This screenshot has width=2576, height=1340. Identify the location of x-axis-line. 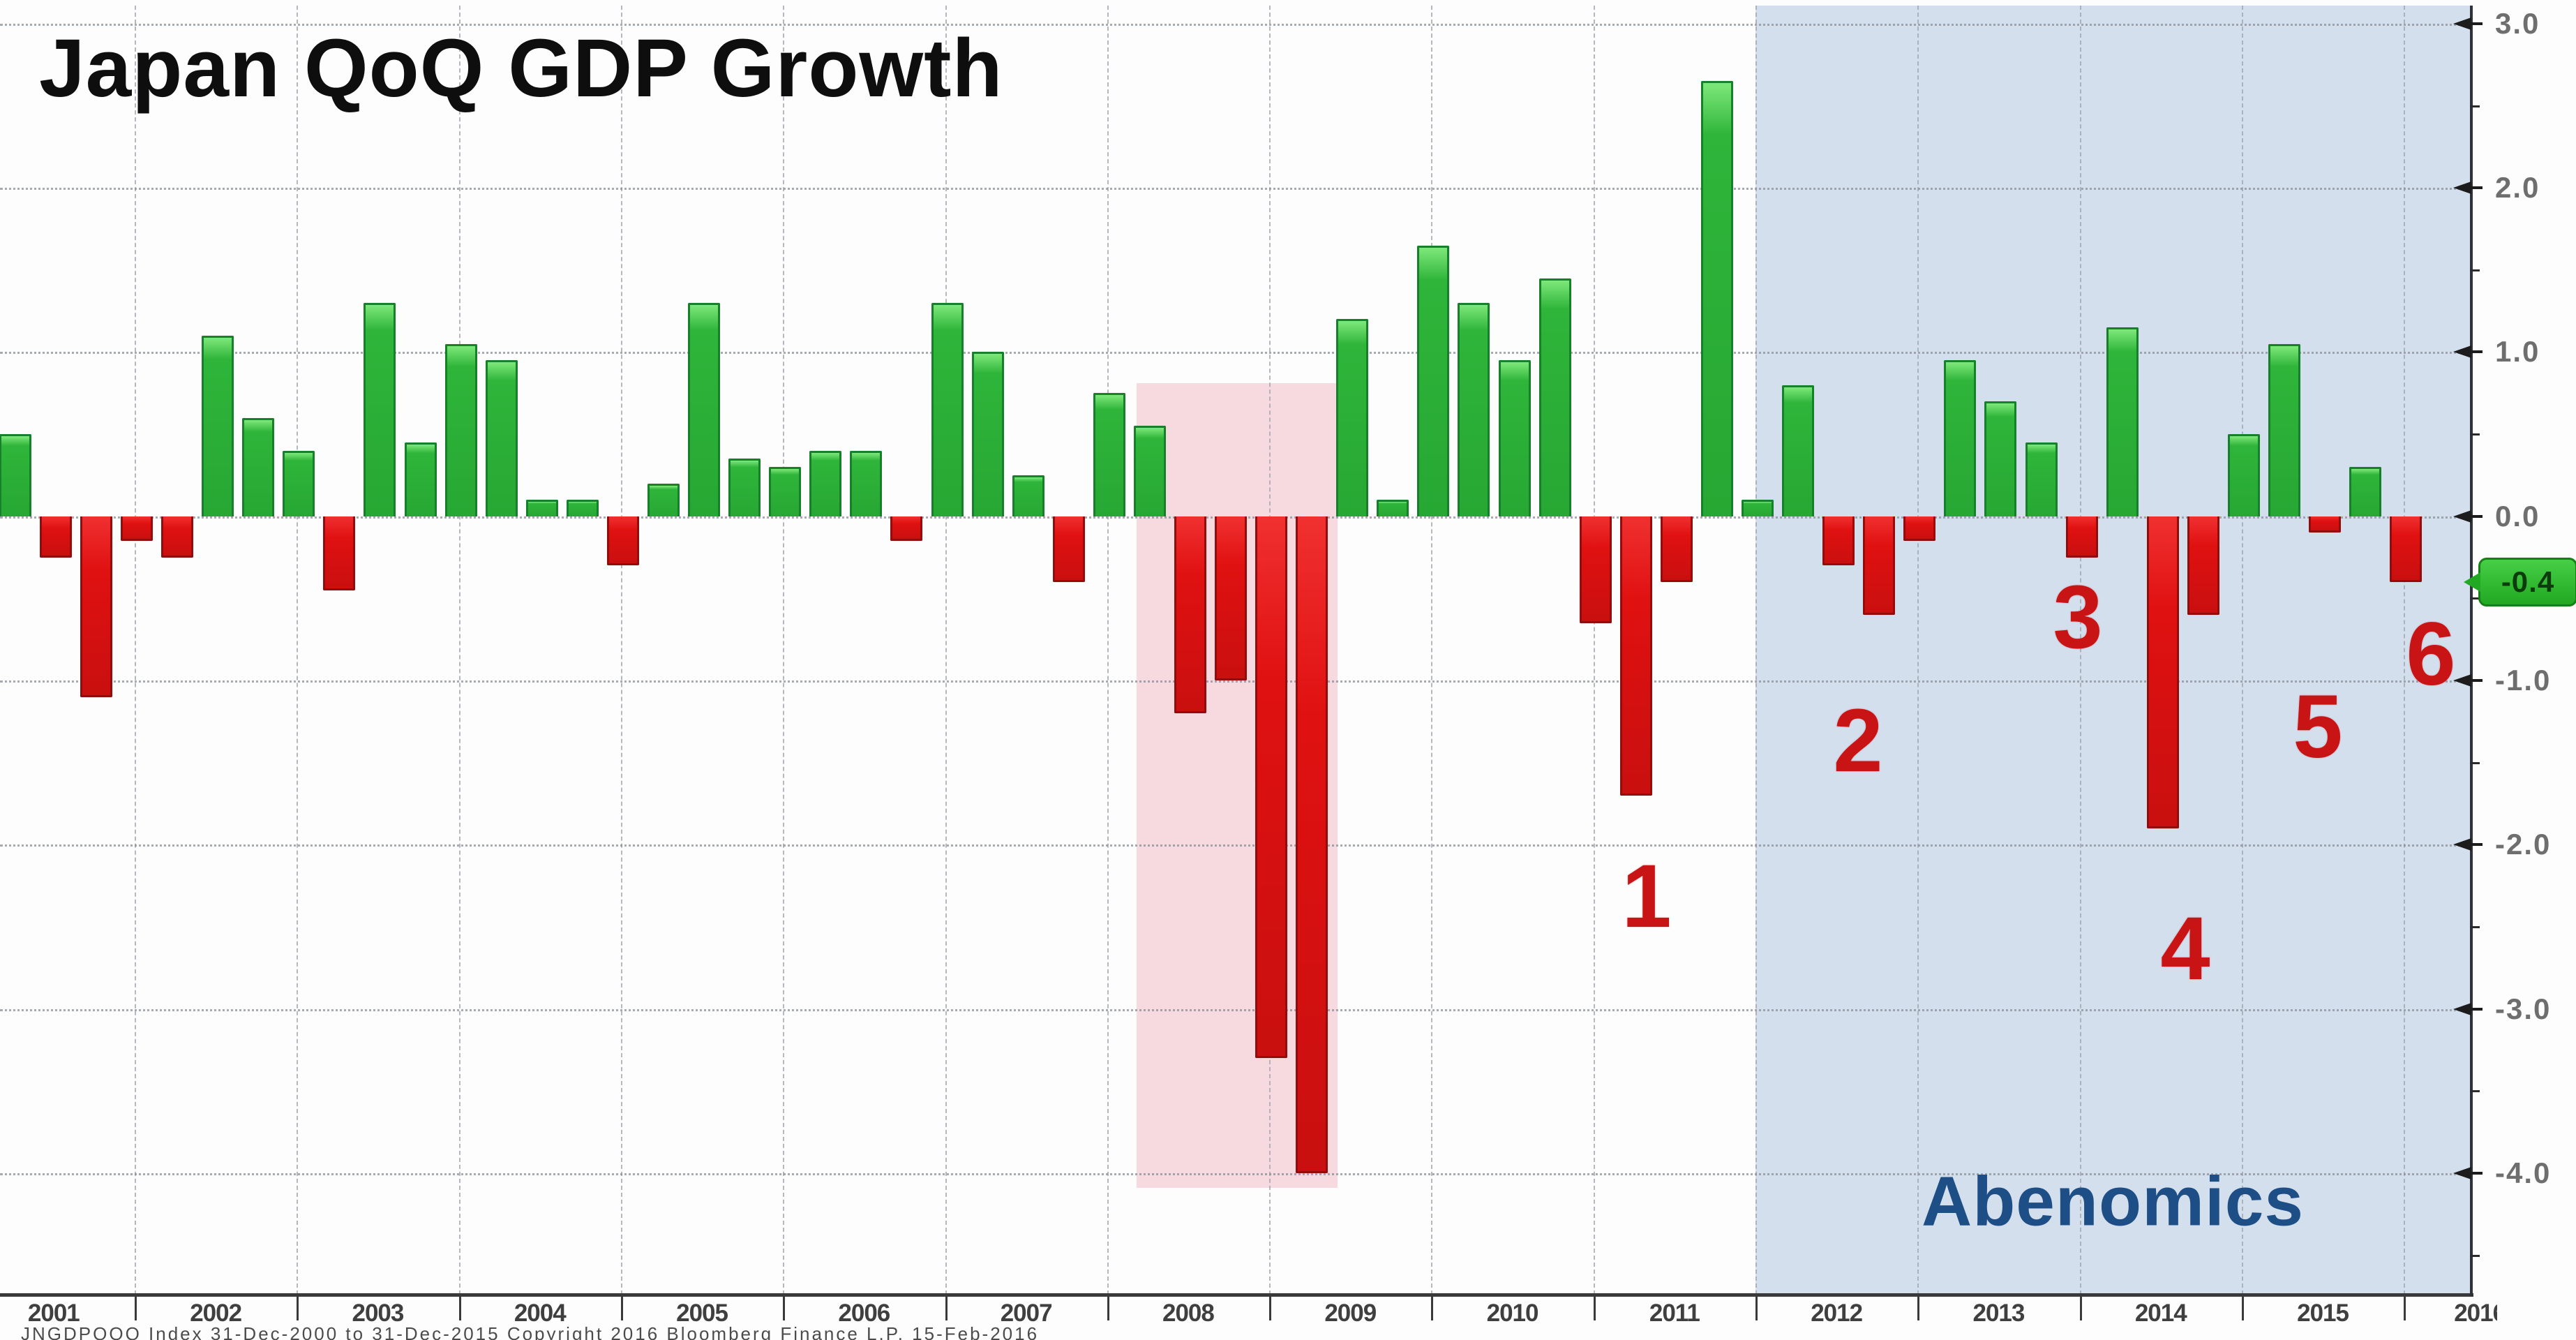
(1236, 1295).